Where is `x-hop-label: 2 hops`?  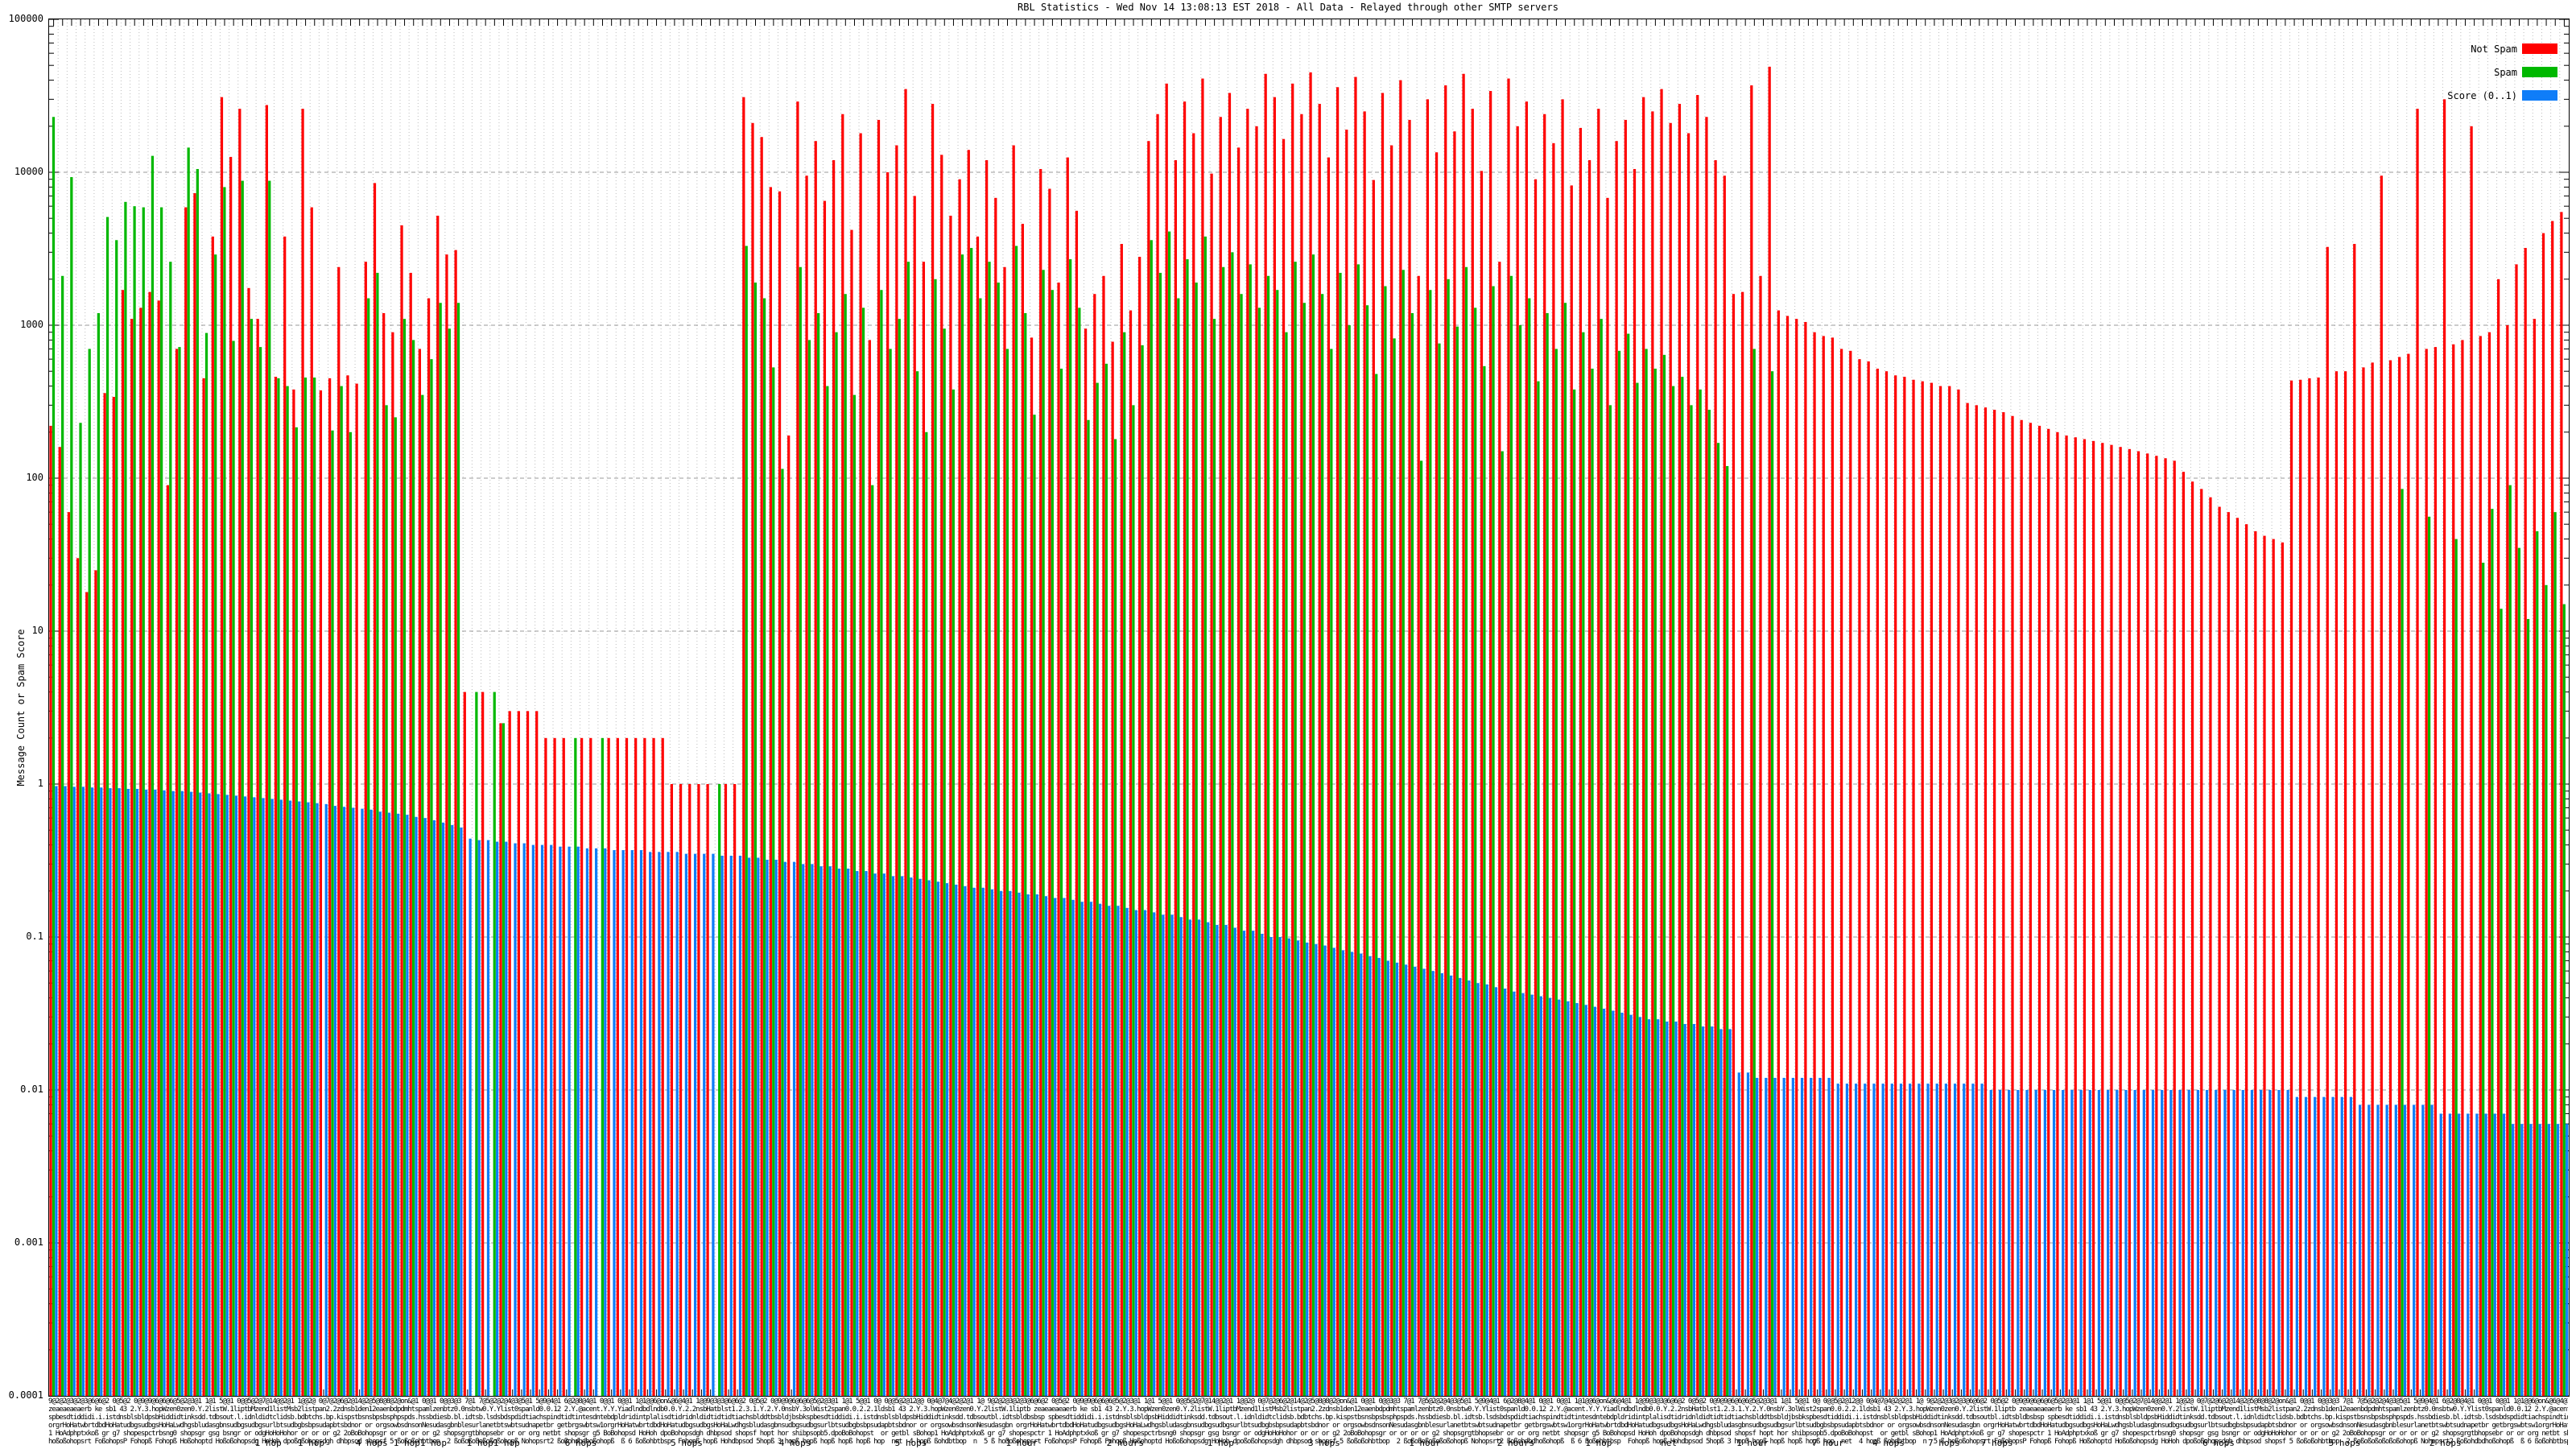
x-hop-label: 2 hops is located at coordinates (2445, 1443).